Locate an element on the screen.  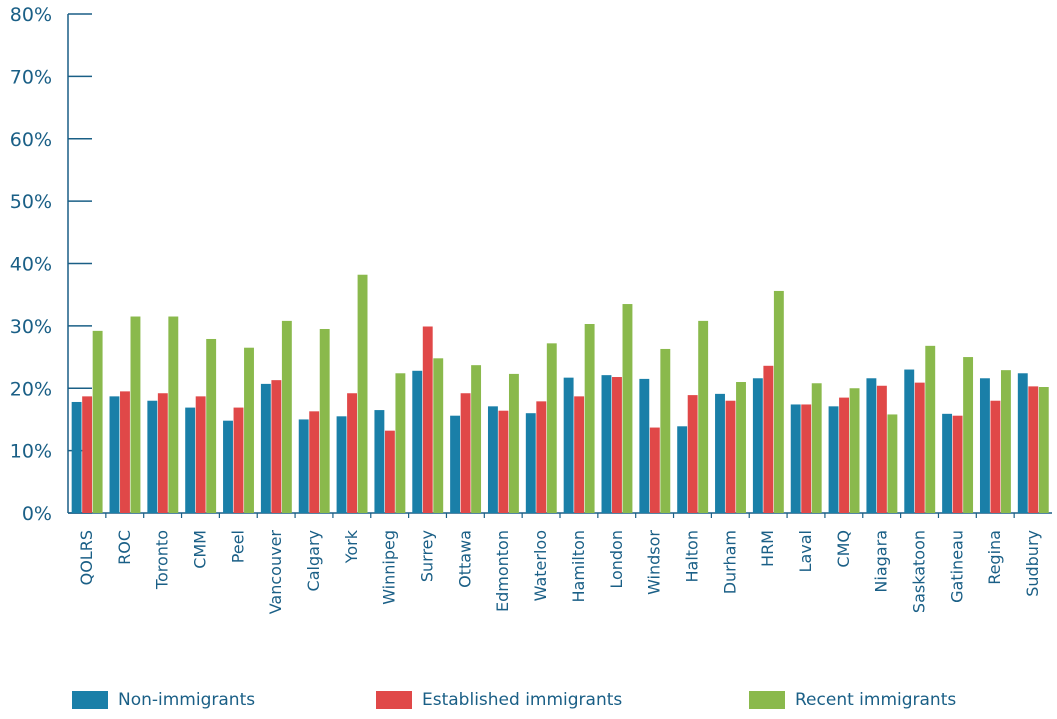
category-label: York is located at coordinates (351, 546).